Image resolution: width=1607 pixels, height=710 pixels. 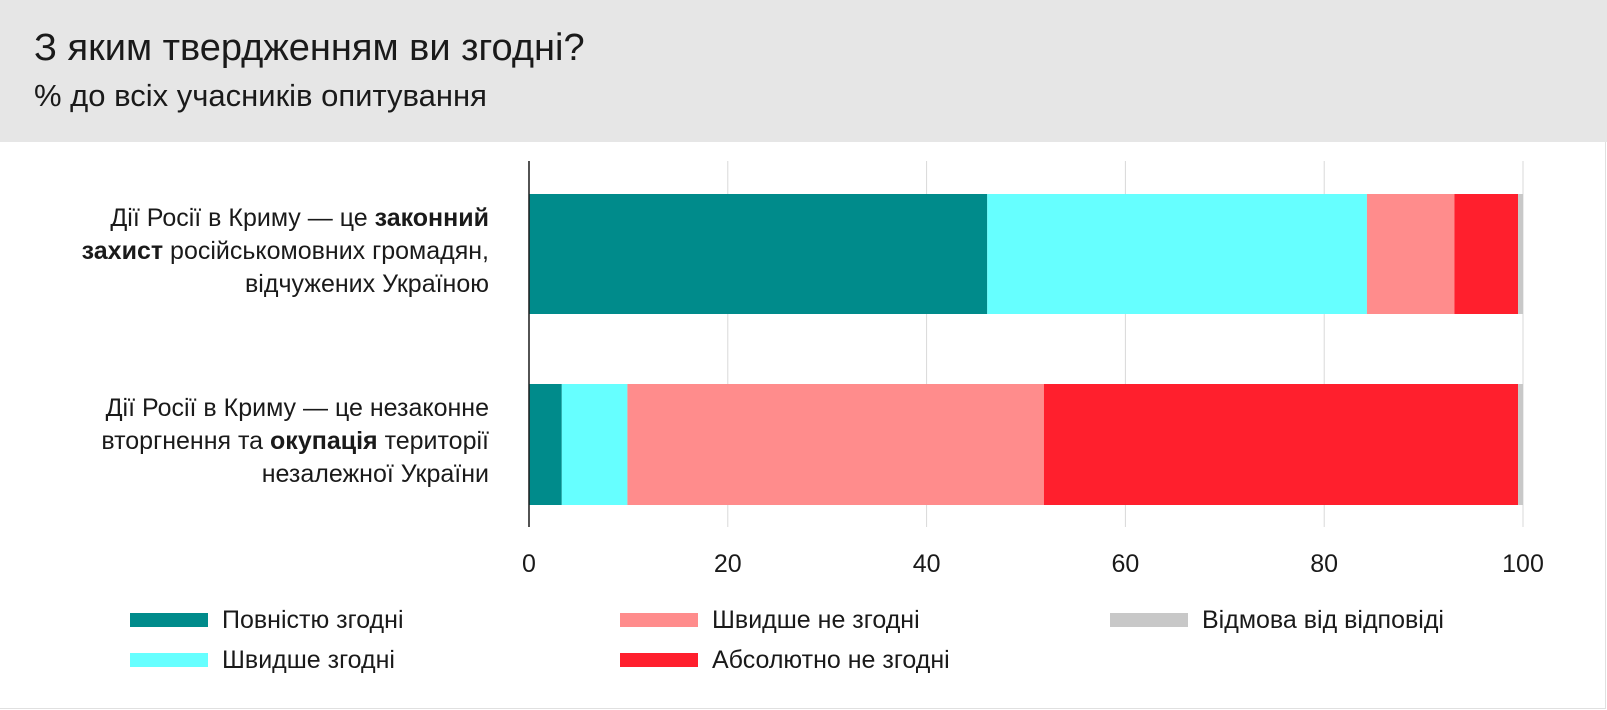 What do you see at coordinates (831, 659) in the screenshot?
I see `legend-label: Абсолютно не згодні` at bounding box center [831, 659].